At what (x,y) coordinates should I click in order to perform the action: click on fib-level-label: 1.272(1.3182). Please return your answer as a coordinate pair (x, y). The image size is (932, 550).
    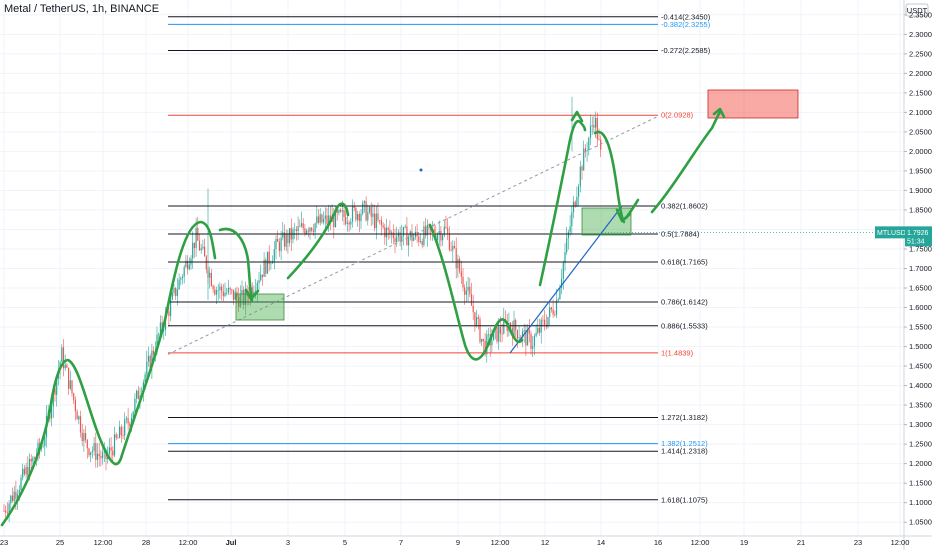
    Looking at the image, I should click on (684, 417).